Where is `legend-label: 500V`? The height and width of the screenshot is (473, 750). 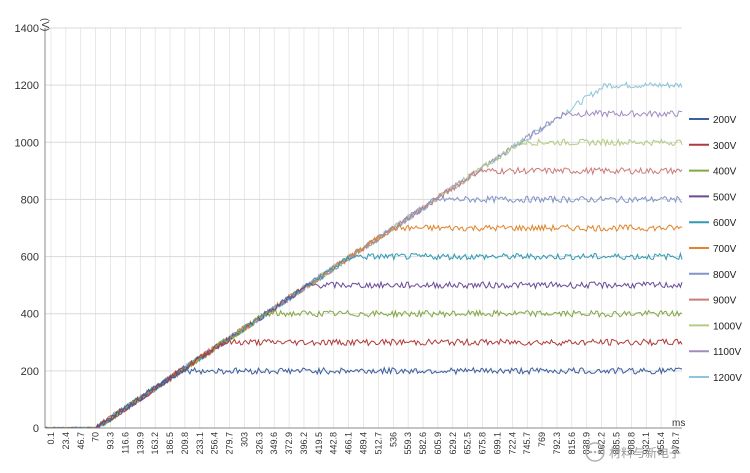 legend-label: 500V is located at coordinates (725, 197).